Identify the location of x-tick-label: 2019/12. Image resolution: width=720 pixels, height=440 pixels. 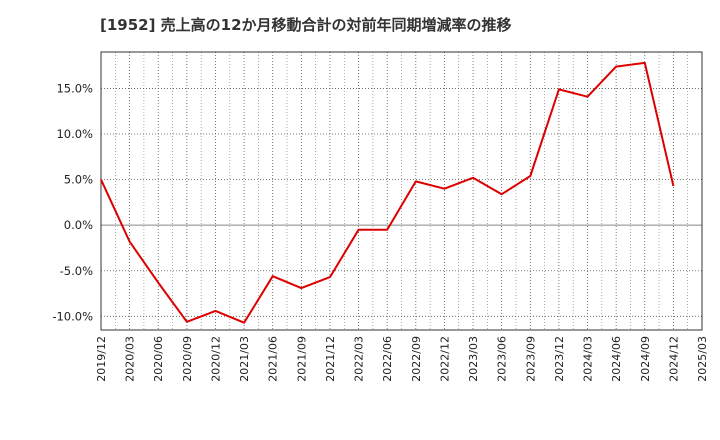
(101, 359).